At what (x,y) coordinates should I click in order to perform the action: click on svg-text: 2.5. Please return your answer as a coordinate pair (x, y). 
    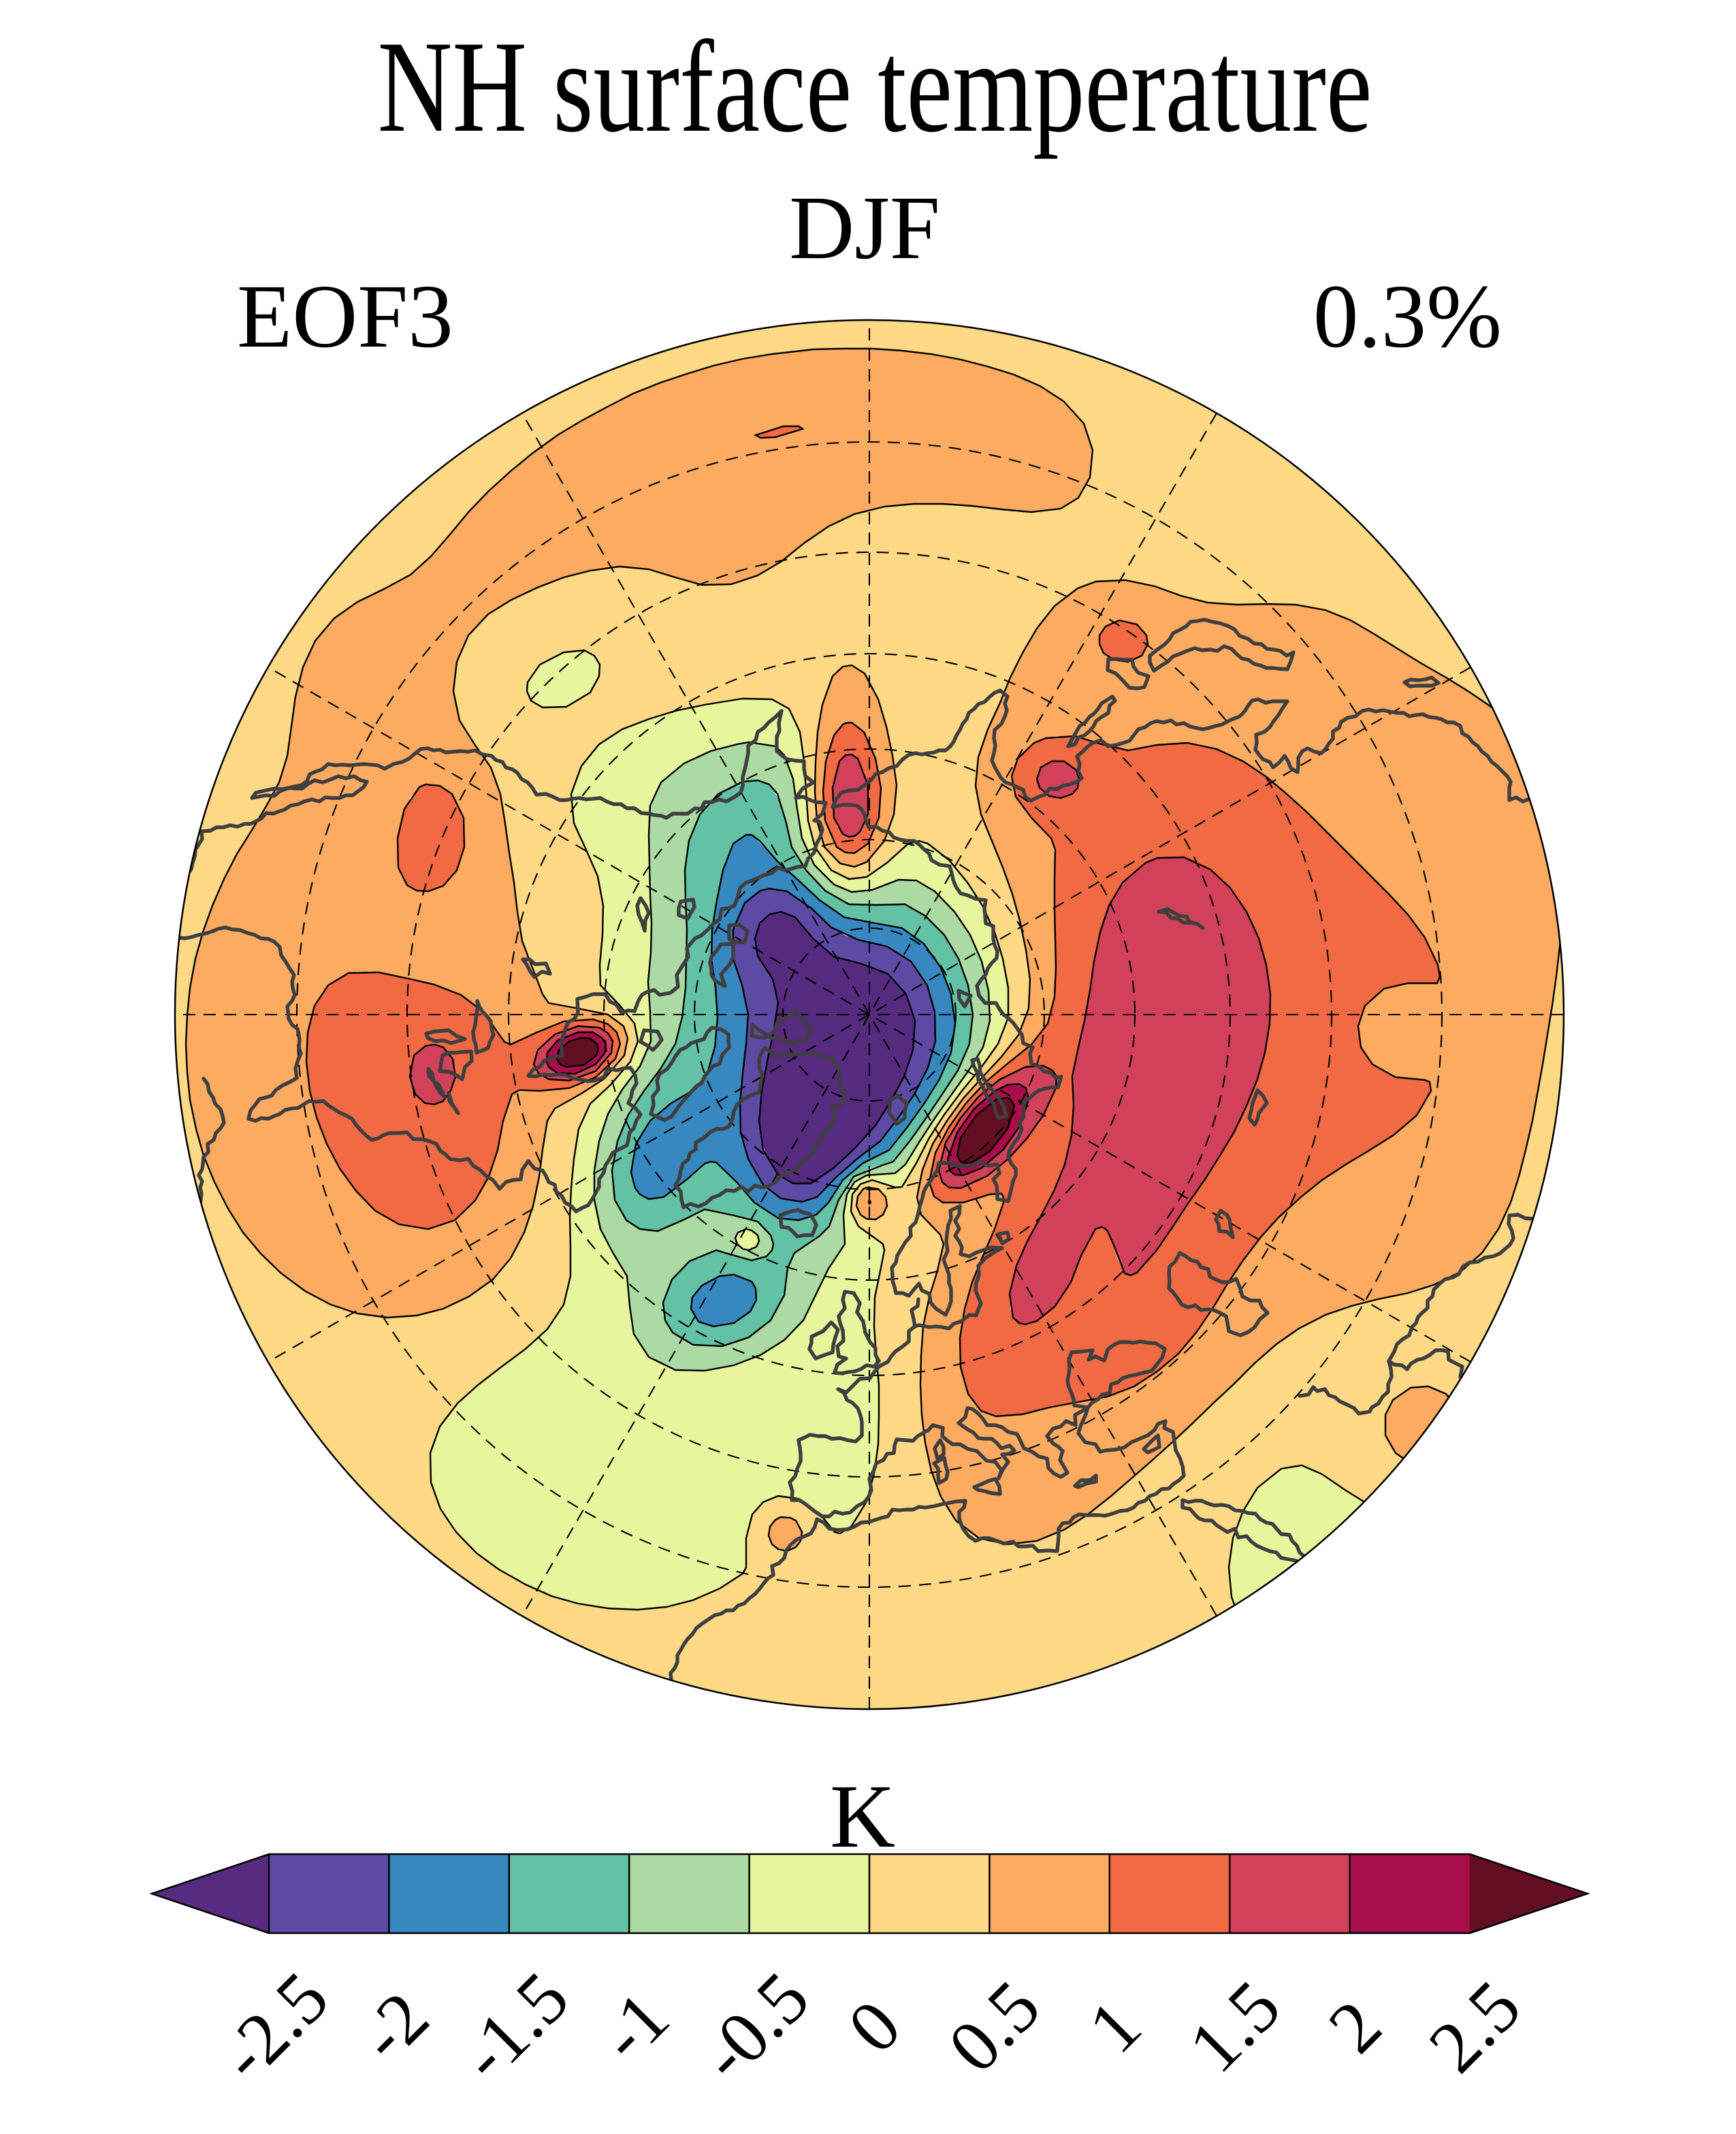
    Looking at the image, I should click on (1475, 2027).